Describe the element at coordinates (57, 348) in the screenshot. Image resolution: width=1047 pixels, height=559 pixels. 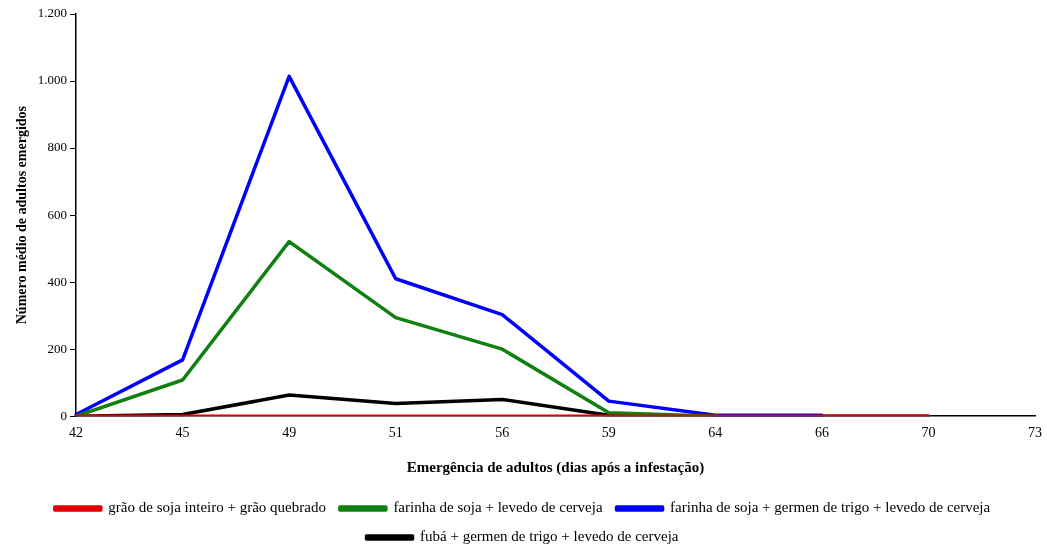
I see `y-tick-label: 200` at that location.